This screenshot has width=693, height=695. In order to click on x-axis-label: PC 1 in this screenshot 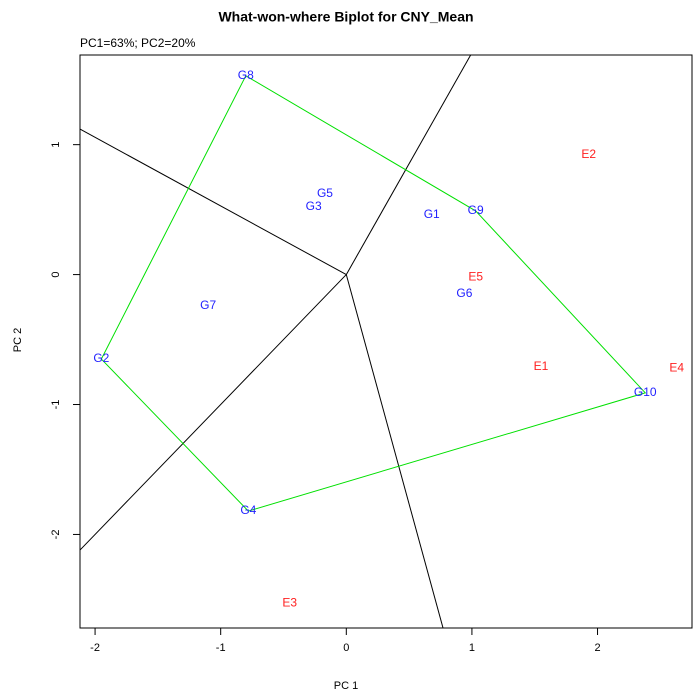, I will do `click(346, 686)`.